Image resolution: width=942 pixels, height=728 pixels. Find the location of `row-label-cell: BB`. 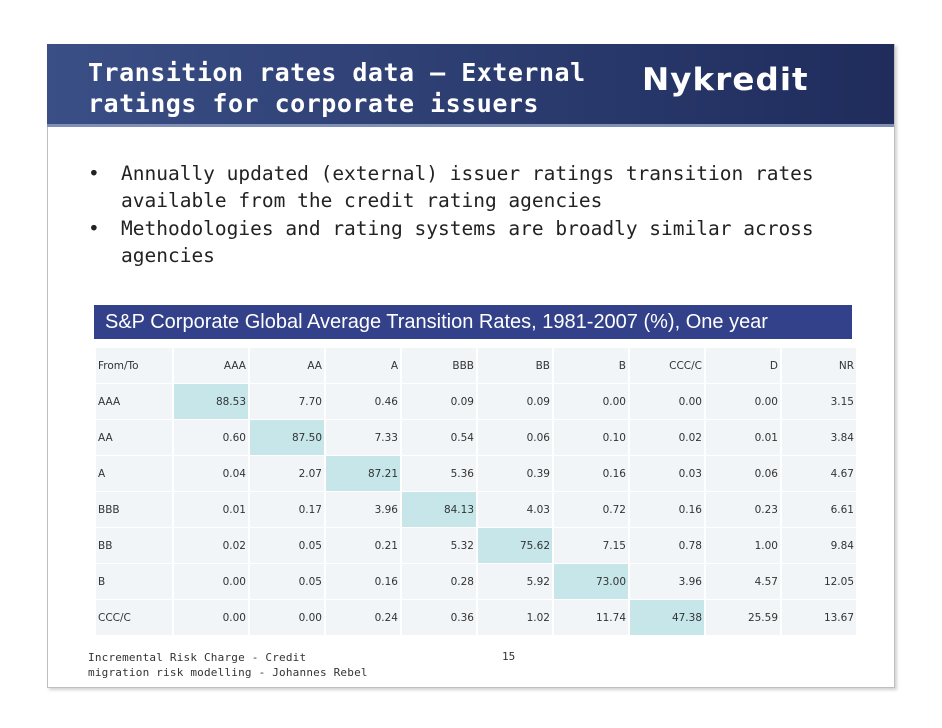

row-label-cell: BB is located at coordinates (134, 546).